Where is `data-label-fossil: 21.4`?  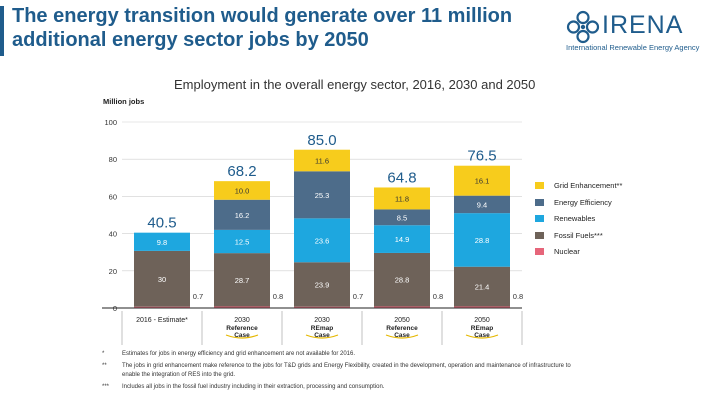 data-label-fossil: 21.4 is located at coordinates (482, 287).